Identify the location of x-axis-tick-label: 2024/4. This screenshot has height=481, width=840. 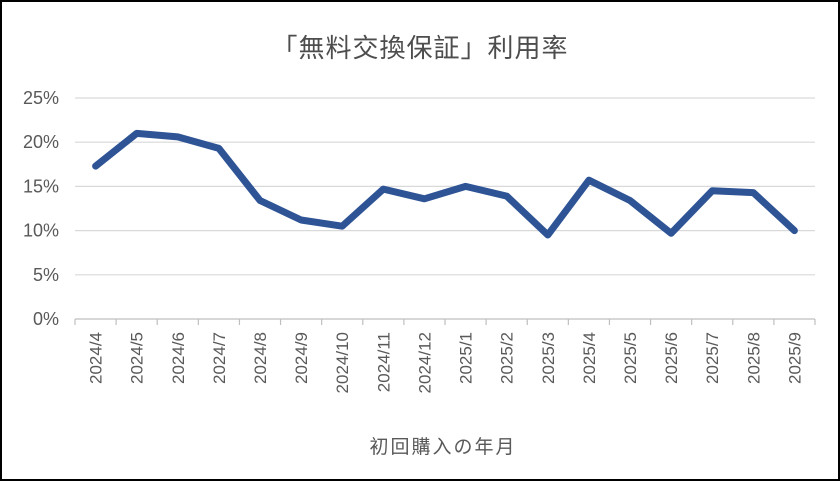
(96, 358).